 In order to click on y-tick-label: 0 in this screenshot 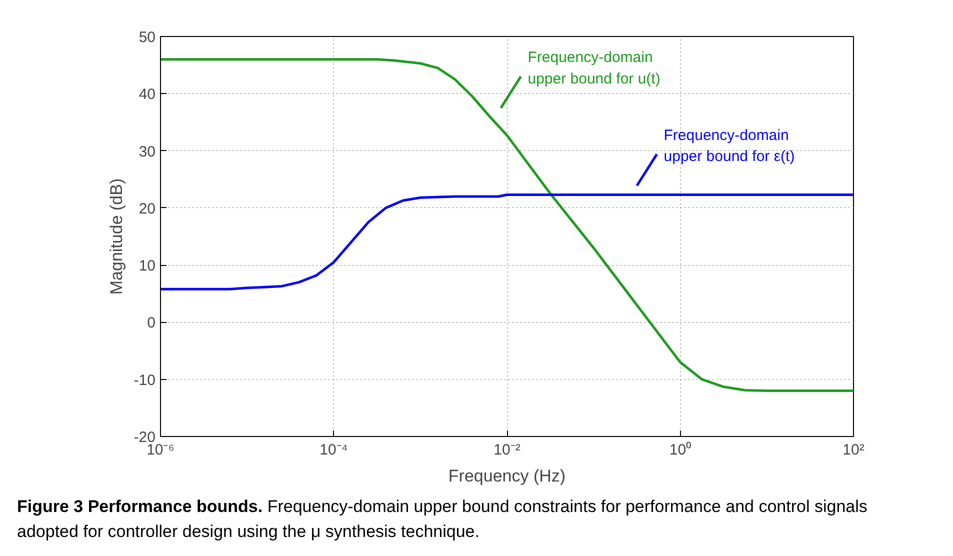, I will do `click(151, 323)`.